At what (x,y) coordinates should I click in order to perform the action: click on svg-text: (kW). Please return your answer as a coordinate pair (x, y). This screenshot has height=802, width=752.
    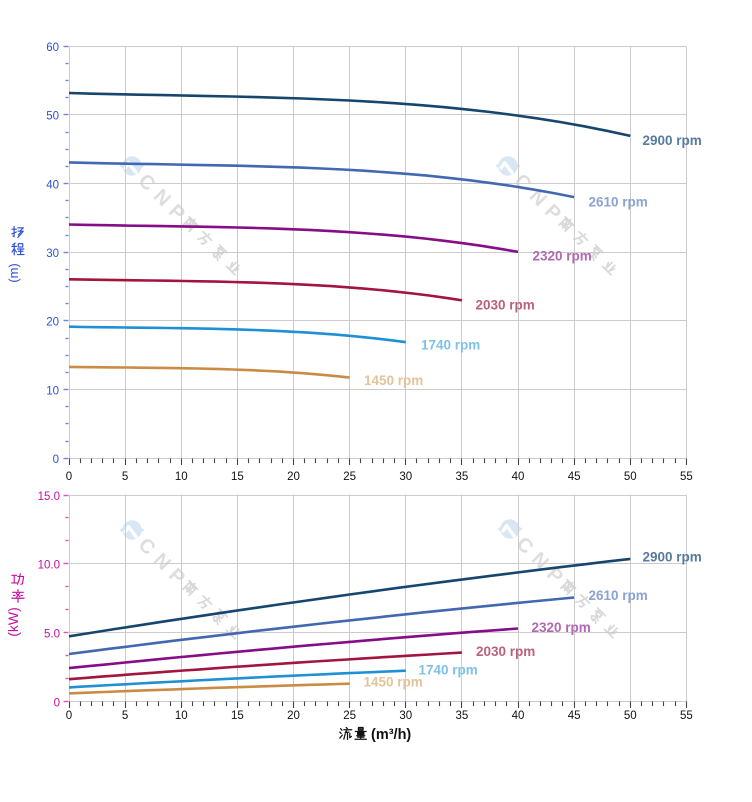
    Looking at the image, I should click on (13, 622).